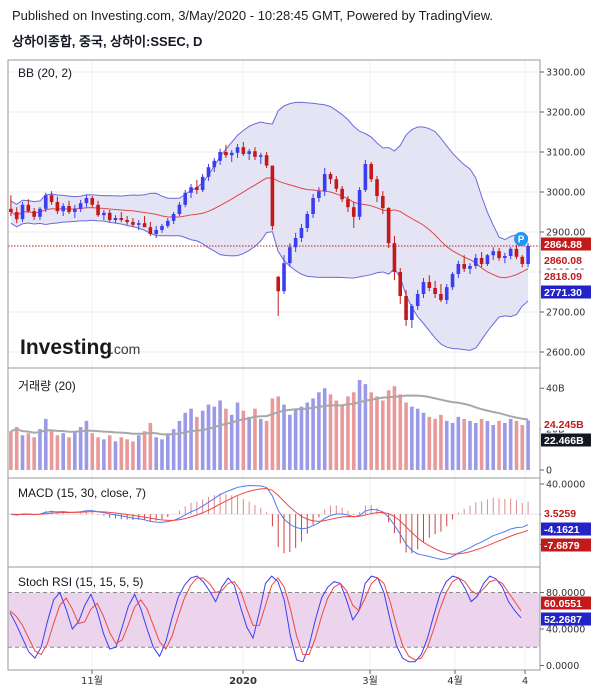  I want to click on volume-tag-0-bg, so click(566, 424).